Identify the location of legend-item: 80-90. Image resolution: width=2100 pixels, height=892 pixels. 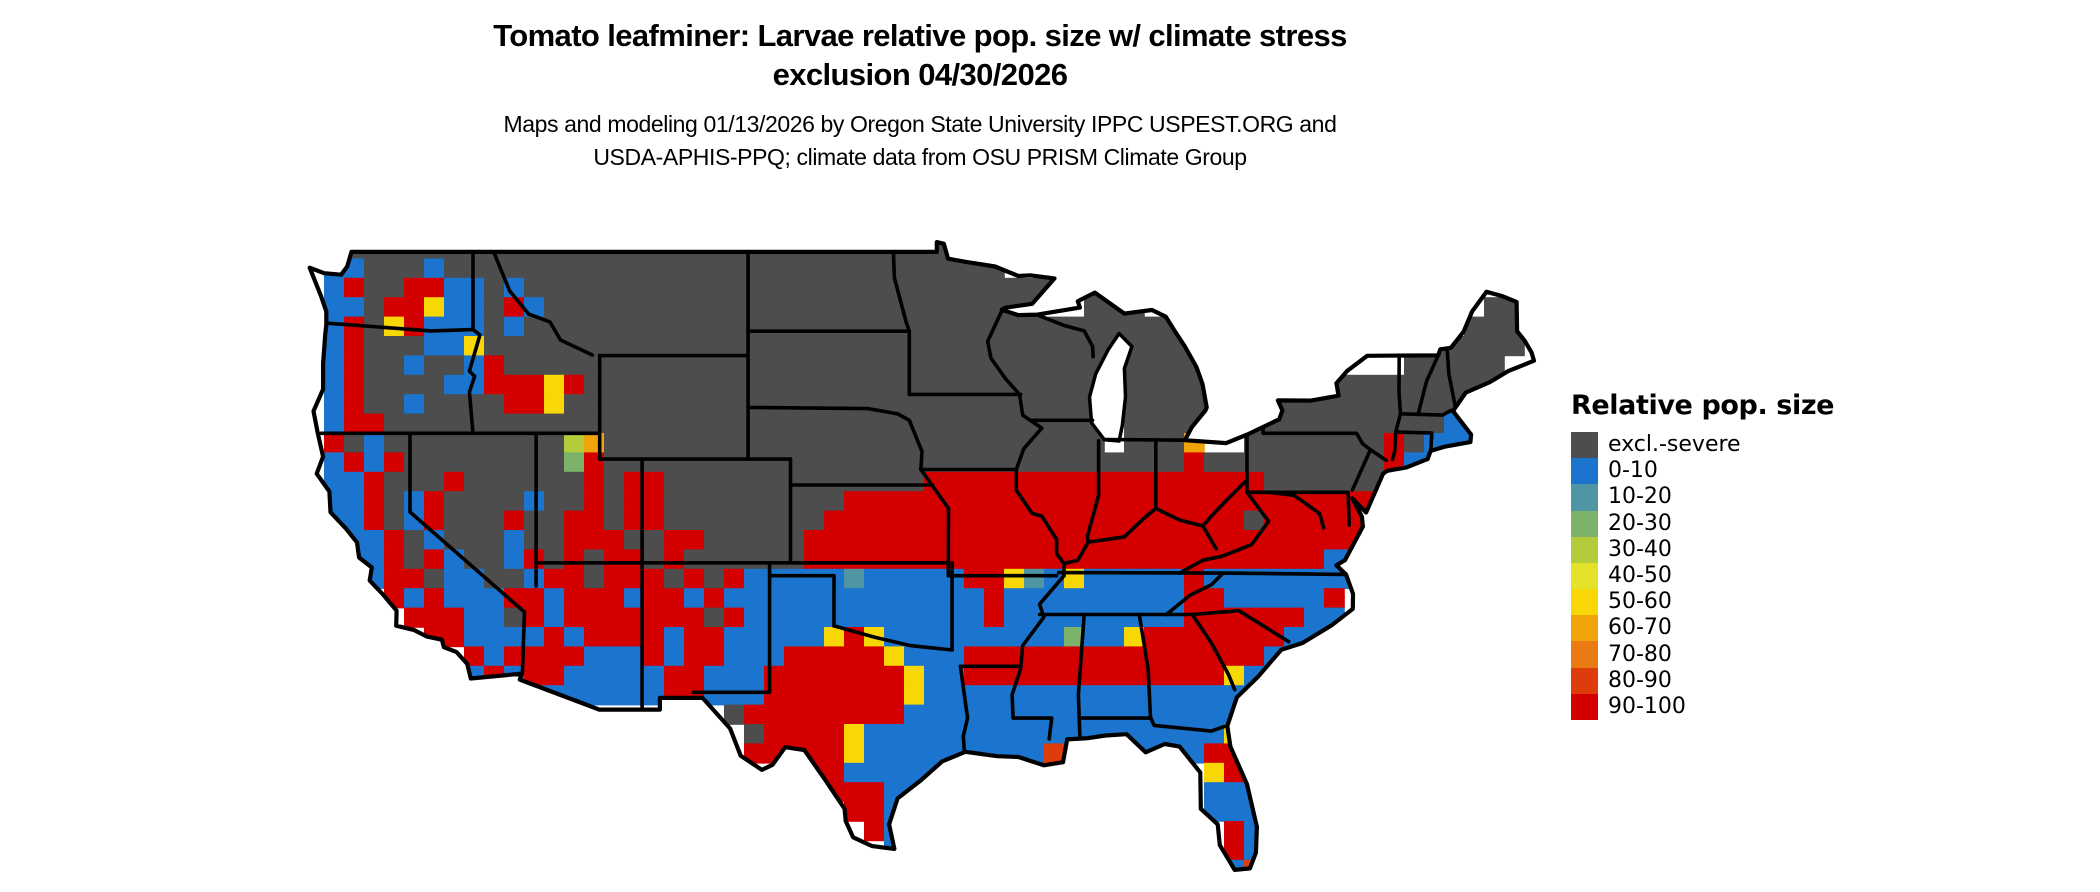
(1702, 680).